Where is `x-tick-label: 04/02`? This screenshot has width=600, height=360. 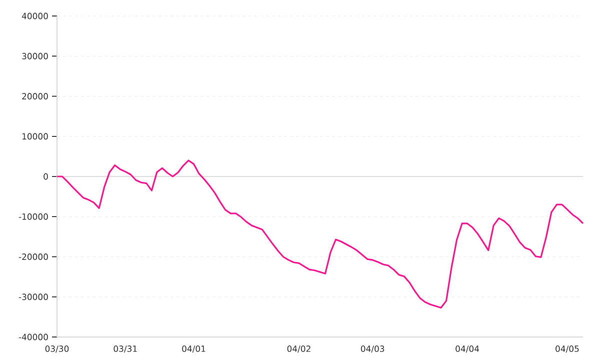 x-tick-label: 04/02 is located at coordinates (298, 349).